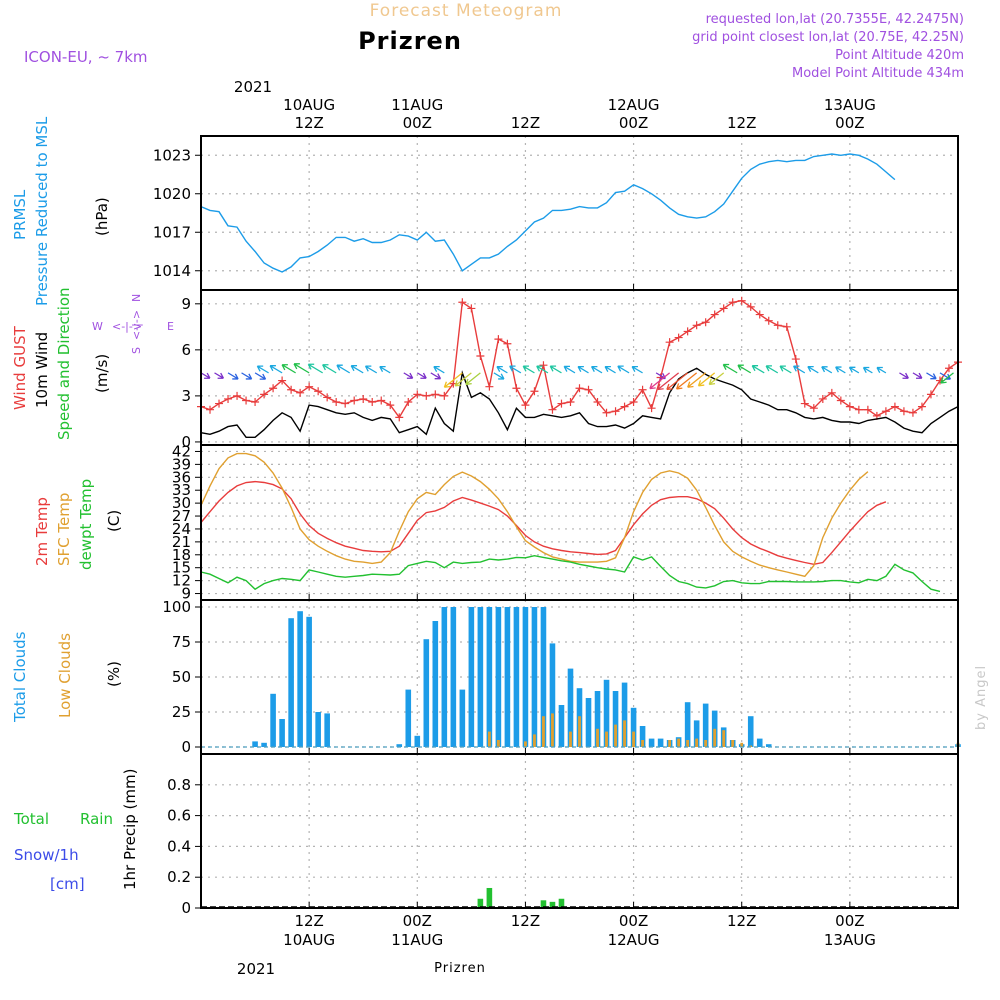 The image size is (1000, 1000). I want to click on wind-unit: (m/s), so click(102, 373).